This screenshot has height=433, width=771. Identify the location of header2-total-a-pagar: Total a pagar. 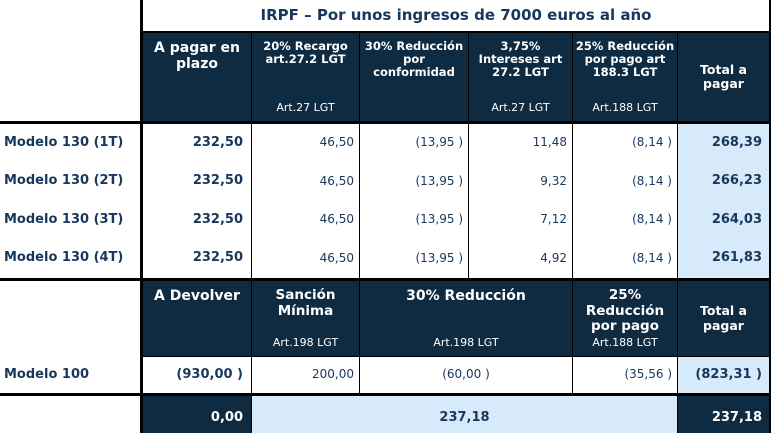
(724, 317).